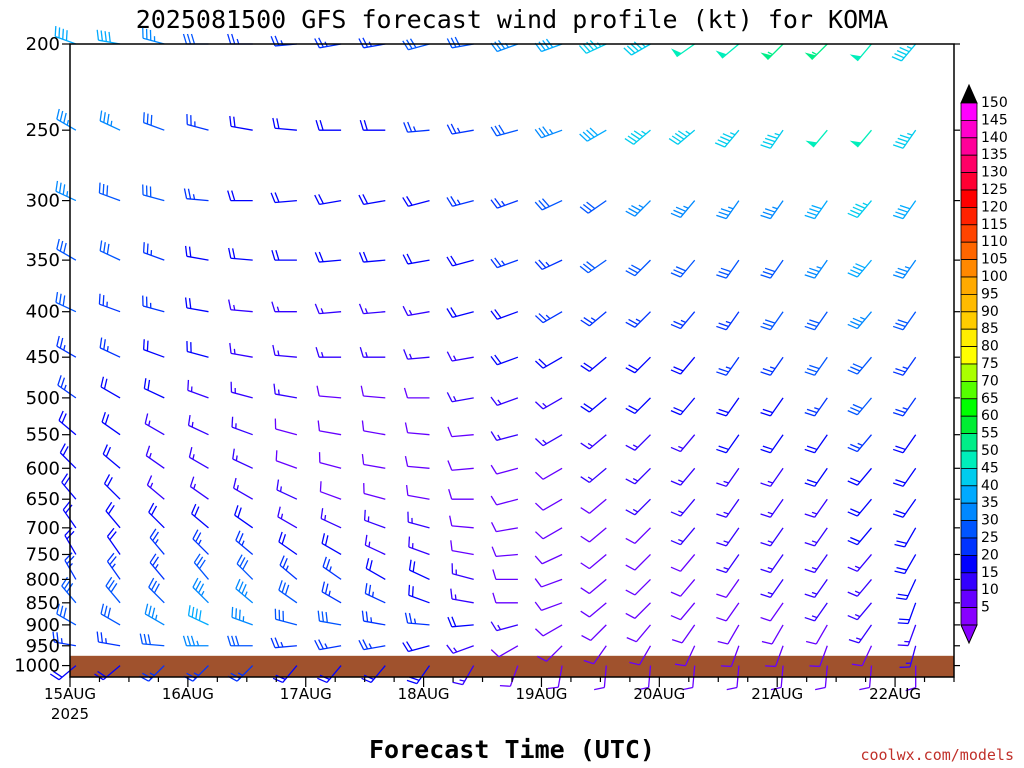 This screenshot has width=1024, height=768. Describe the element at coordinates (512, 749) in the screenshot. I see `x-axis-label: Forecast Time (UTC)` at that location.